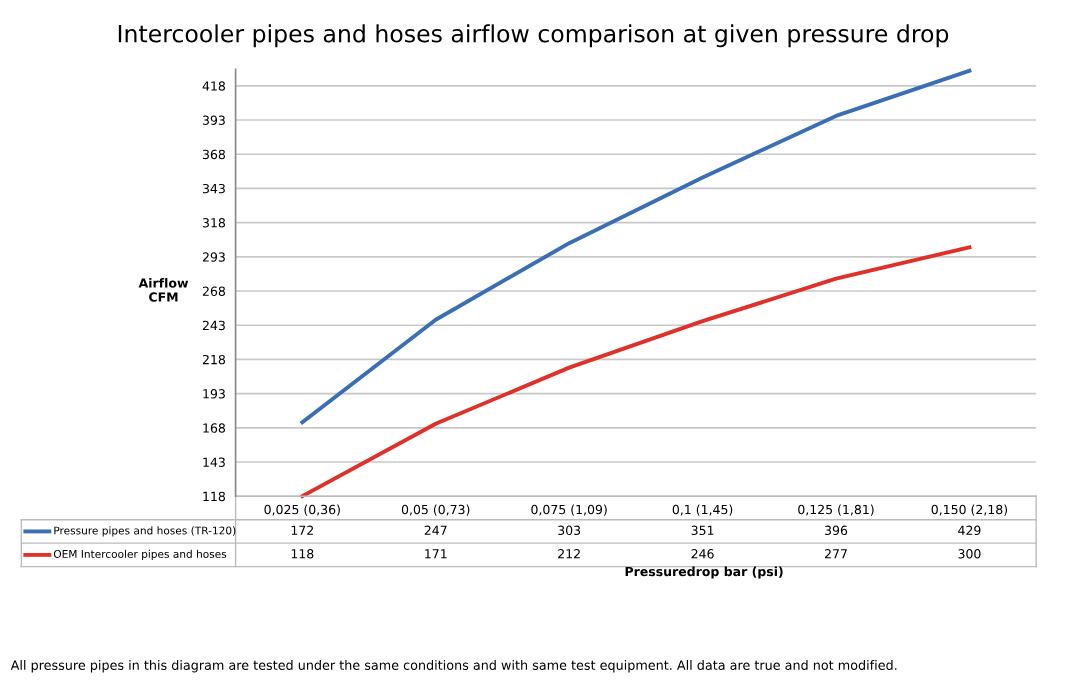 Image resolution: width=1066 pixels, height=694 pixels. I want to click on chart-title: Intercooler pipes and hoses airflow comparison at given pressure drop, so click(533, 36).